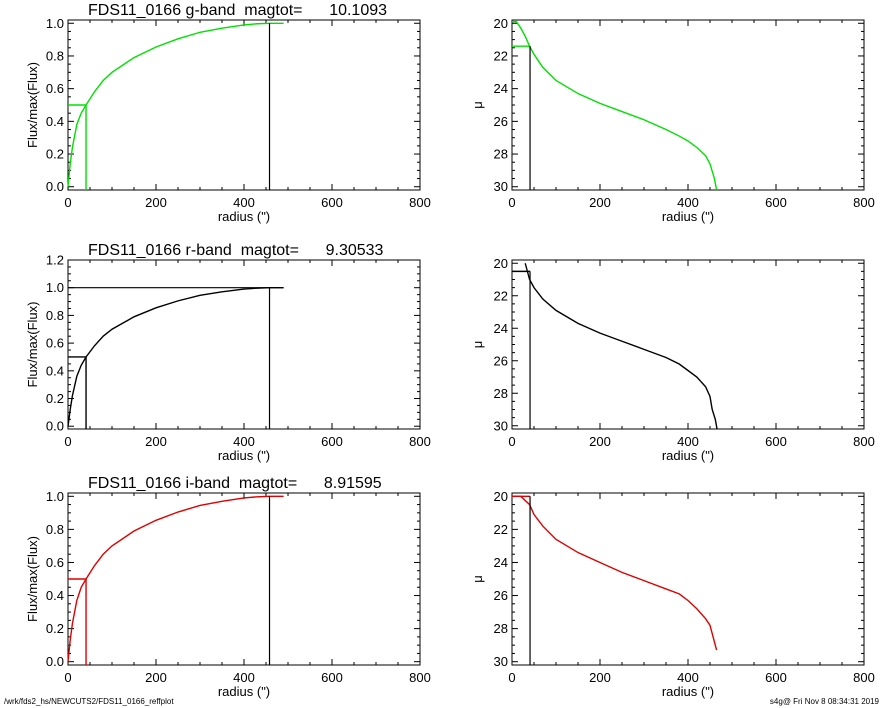 The height and width of the screenshot is (708, 885). What do you see at coordinates (824, 701) in the screenshot?
I see `footer-timestamp: s4g@ Fri Nov 8 08:34:31 2019` at bounding box center [824, 701].